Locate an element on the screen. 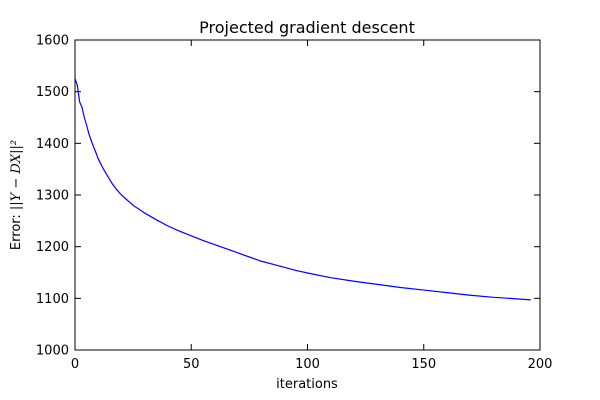 This screenshot has width=600, height=400. y-tick-label: 1500 is located at coordinates (52, 92).